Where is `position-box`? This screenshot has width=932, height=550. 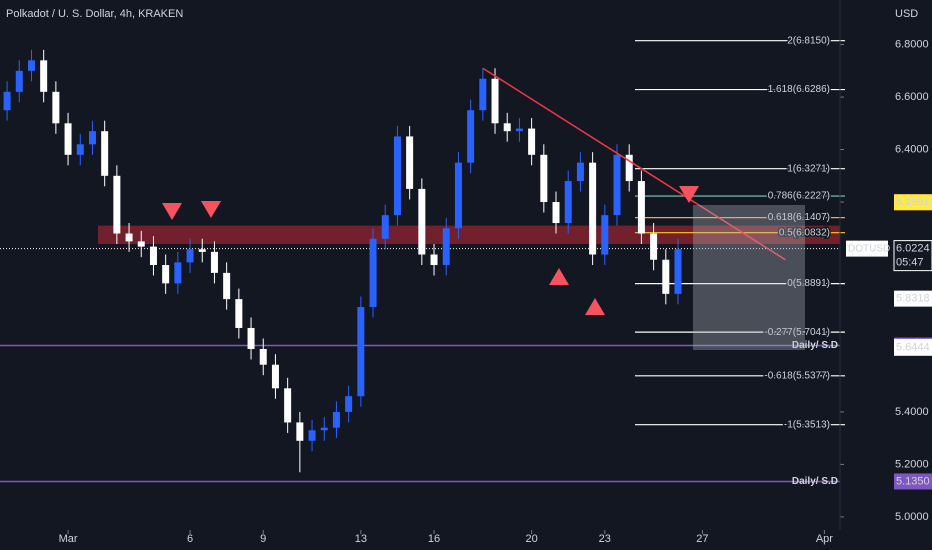
position-box is located at coordinates (749, 277).